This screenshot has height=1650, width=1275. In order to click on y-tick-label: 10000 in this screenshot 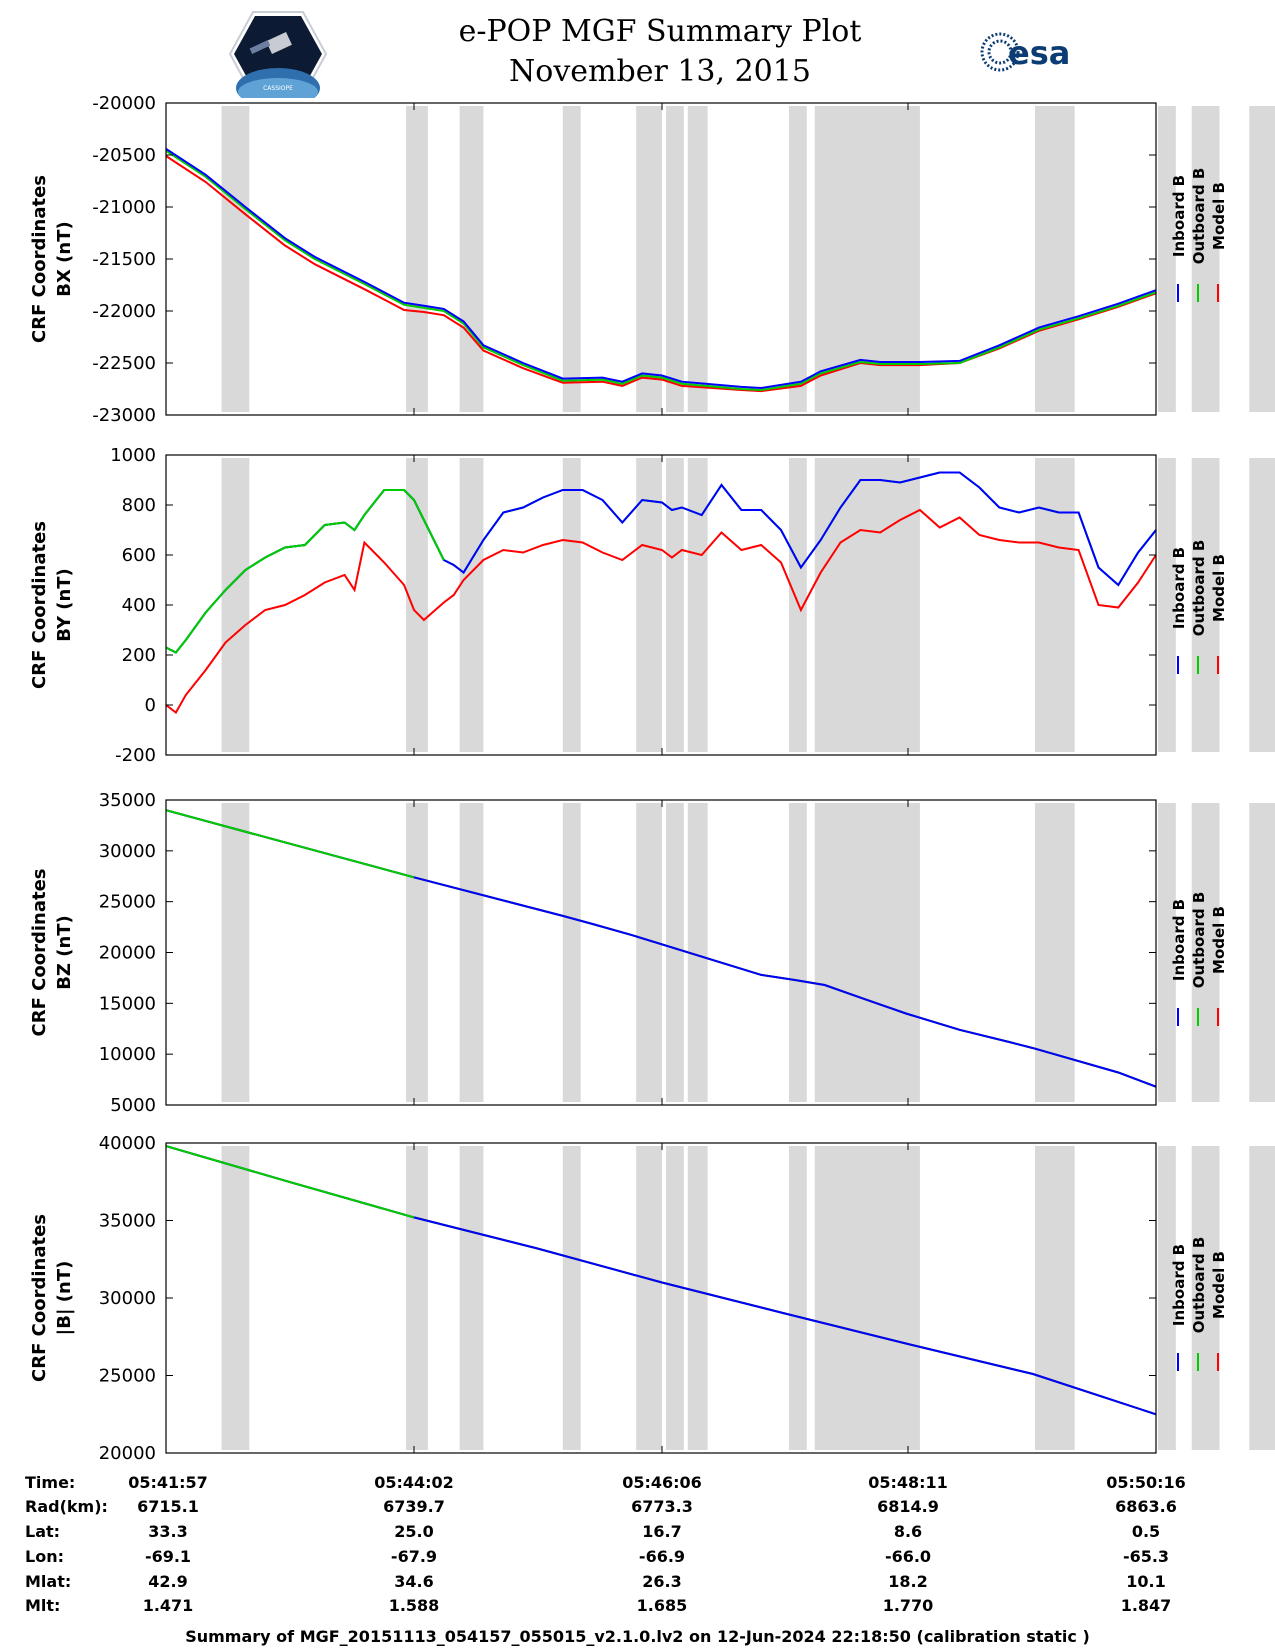, I will do `click(127, 1054)`.